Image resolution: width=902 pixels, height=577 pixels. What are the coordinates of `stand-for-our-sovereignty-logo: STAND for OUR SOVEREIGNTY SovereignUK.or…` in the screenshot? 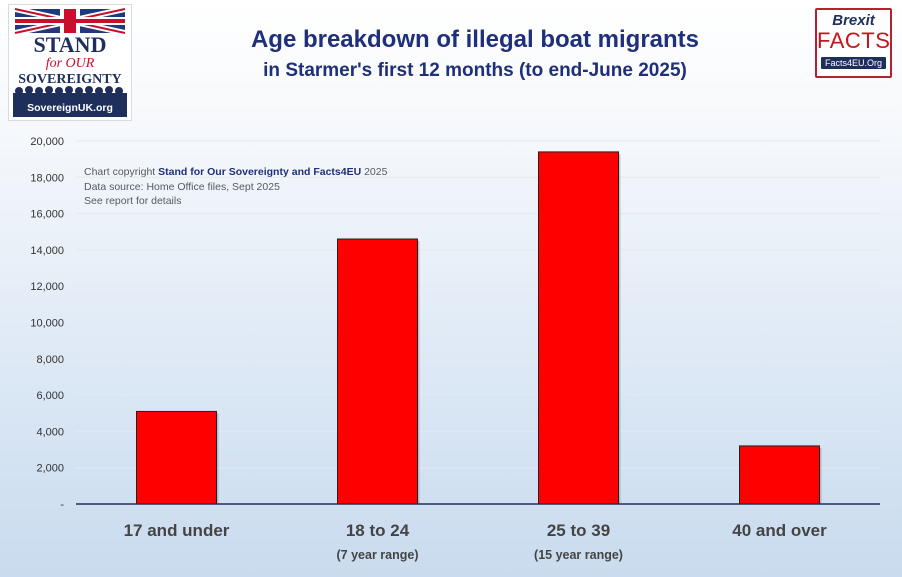 It's located at (70, 62).